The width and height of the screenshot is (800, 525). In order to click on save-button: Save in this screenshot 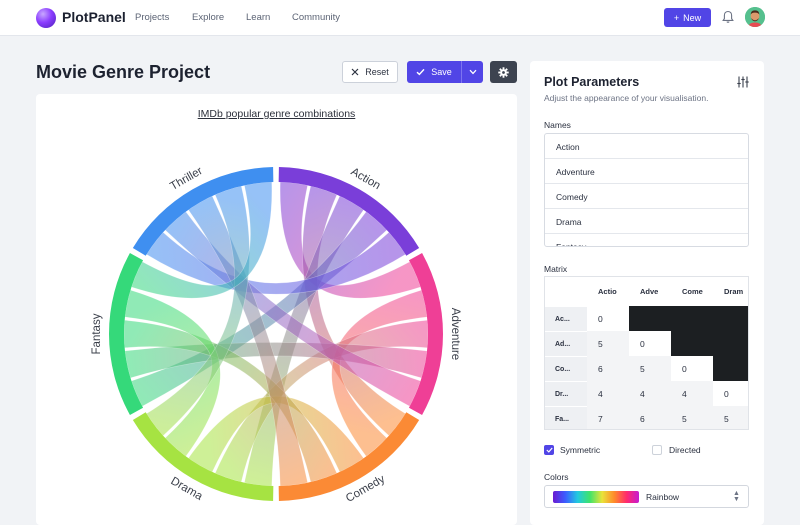, I will do `click(434, 72)`.